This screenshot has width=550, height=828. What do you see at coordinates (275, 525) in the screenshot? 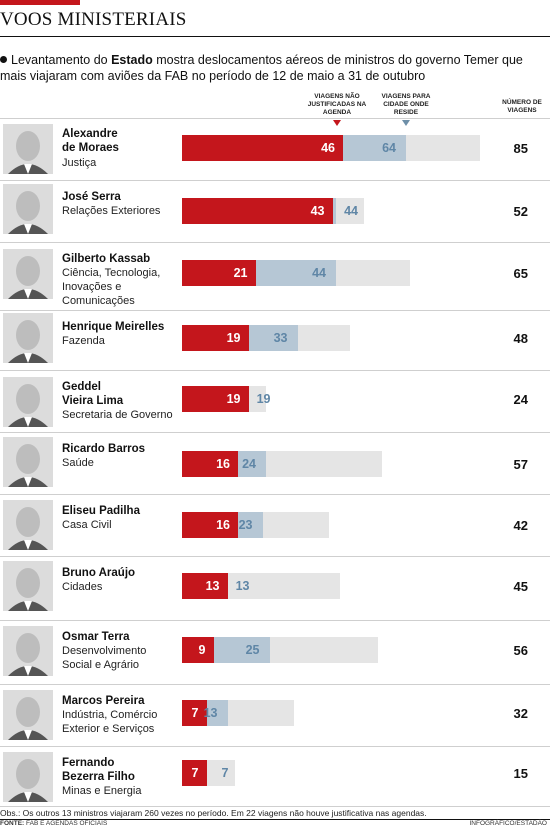
I see `minister-row: Eliseu Padilha Casa Civil 16 23 42` at bounding box center [275, 525].